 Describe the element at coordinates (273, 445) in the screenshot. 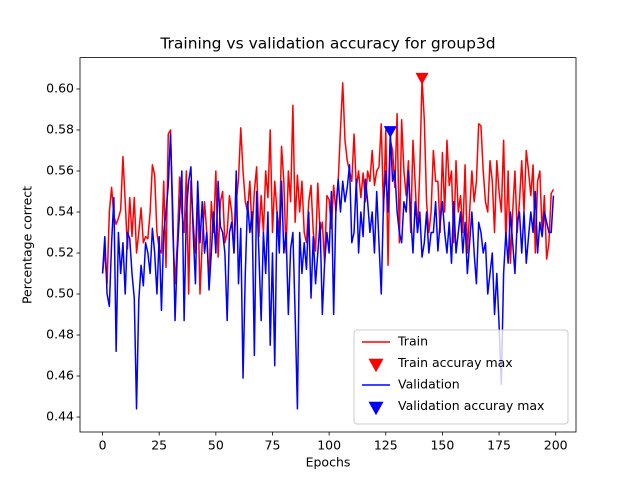

I see `x-tick-label: 75` at that location.